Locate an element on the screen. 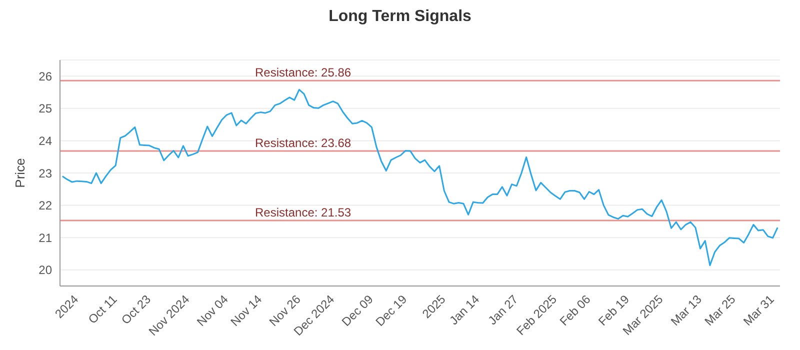 The width and height of the screenshot is (800, 350). x-tick-label: Mar 31 is located at coordinates (759, 310).